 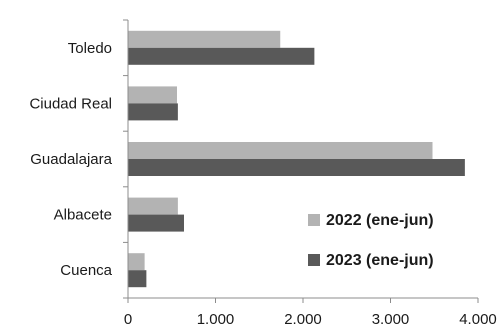 What do you see at coordinates (478, 319) in the screenshot?
I see `x-tick-label: 4.000` at bounding box center [478, 319].